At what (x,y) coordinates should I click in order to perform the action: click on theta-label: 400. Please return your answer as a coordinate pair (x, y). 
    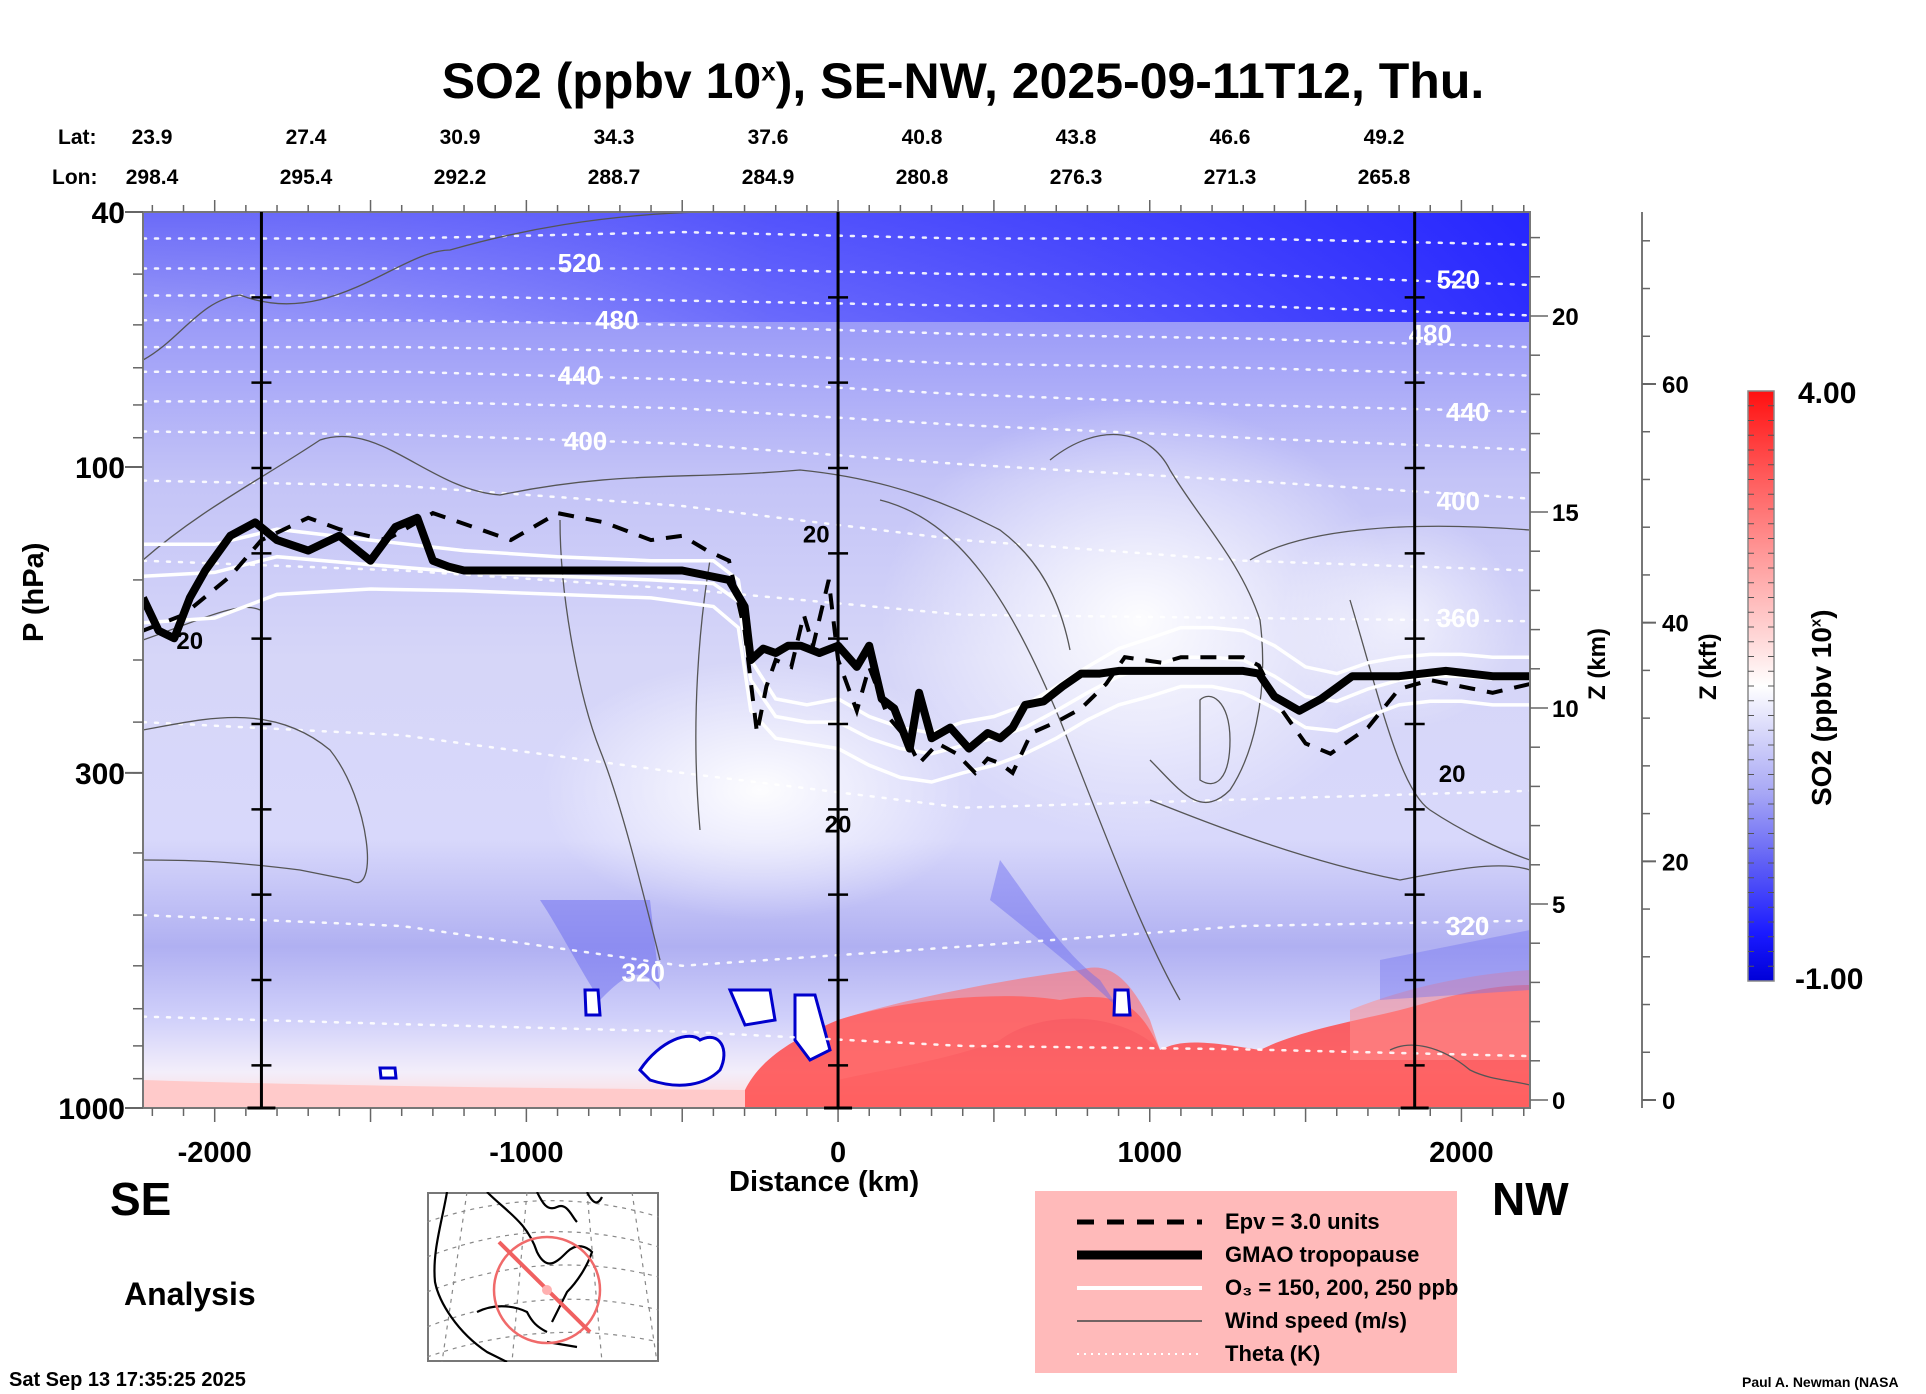
    Looking at the image, I should click on (585, 441).